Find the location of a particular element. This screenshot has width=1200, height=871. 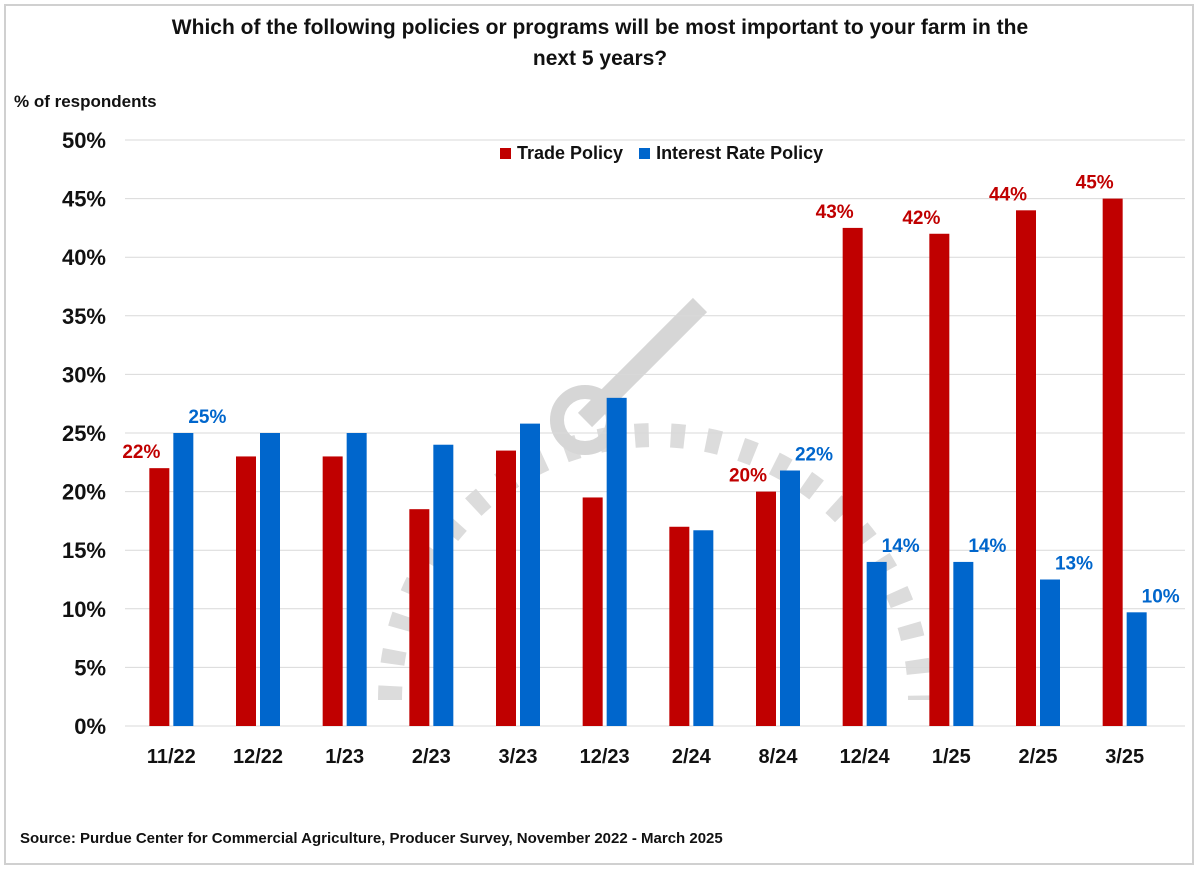

data-label: 25% is located at coordinates (207, 417).